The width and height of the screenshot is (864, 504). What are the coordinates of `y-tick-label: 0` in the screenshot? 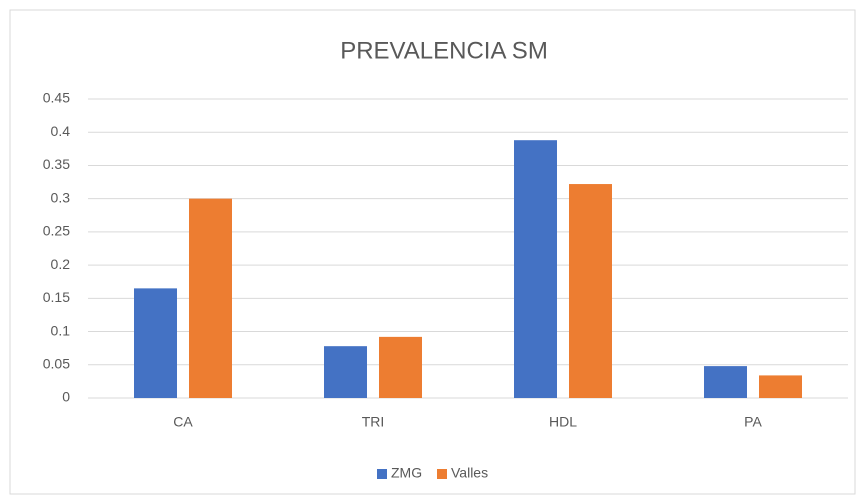 It's located at (66, 397).